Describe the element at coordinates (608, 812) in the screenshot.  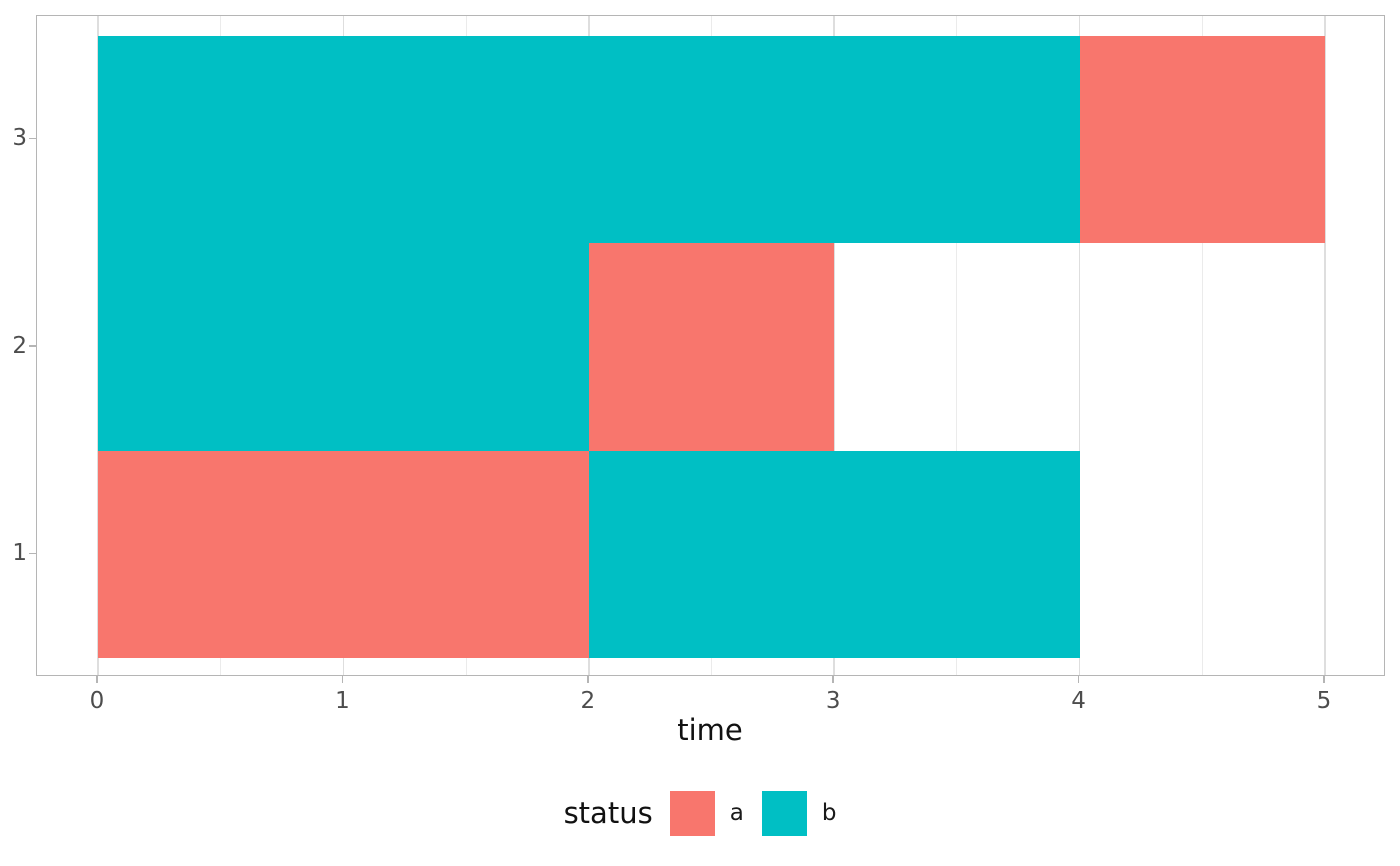
I see `legend-title: status` at that location.